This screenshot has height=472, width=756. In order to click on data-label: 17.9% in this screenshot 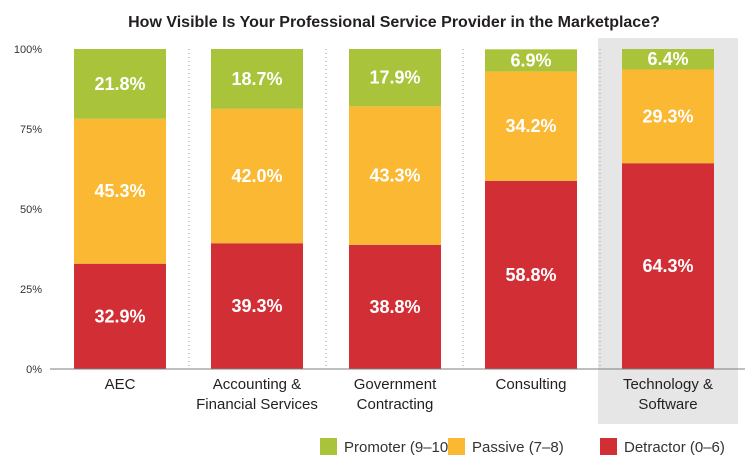, I will do `click(394, 78)`.